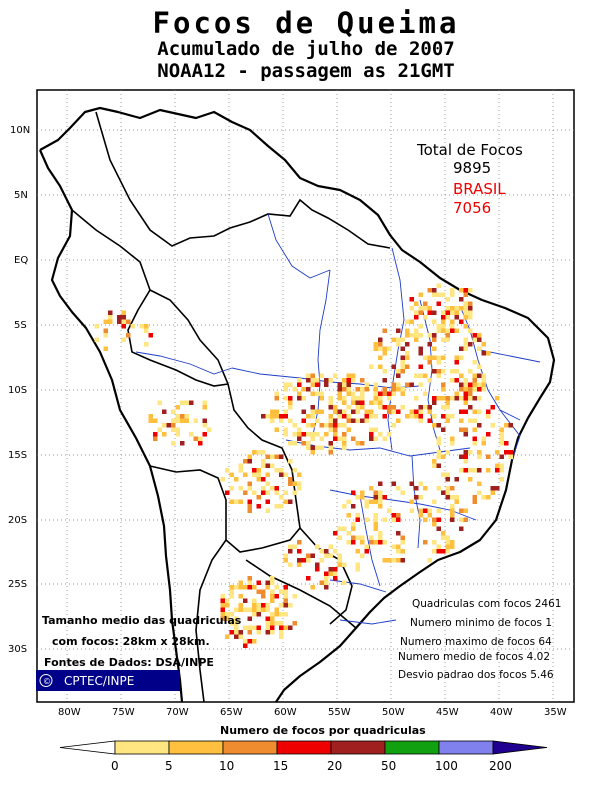 The image size is (612, 792). I want to click on legend-arrow-low, so click(87, 747).